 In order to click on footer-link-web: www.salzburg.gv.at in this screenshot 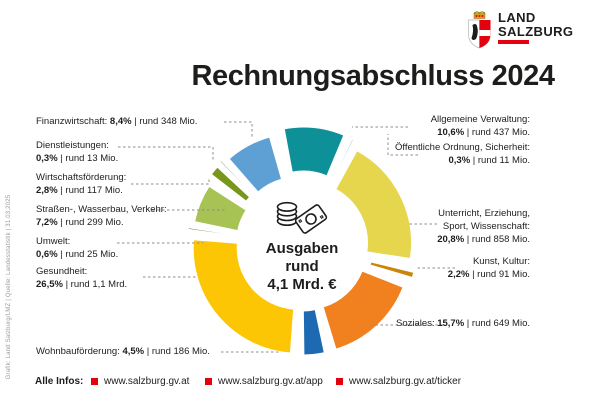, I will do `click(140, 381)`.